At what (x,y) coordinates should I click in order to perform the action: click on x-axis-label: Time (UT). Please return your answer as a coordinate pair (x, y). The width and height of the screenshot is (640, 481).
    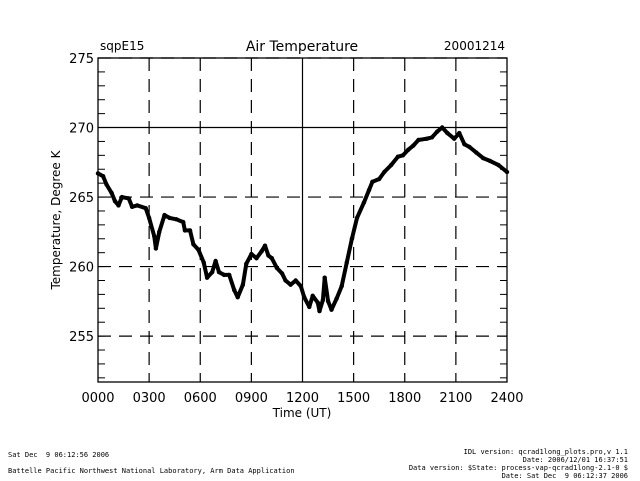
    Looking at the image, I should click on (302, 413).